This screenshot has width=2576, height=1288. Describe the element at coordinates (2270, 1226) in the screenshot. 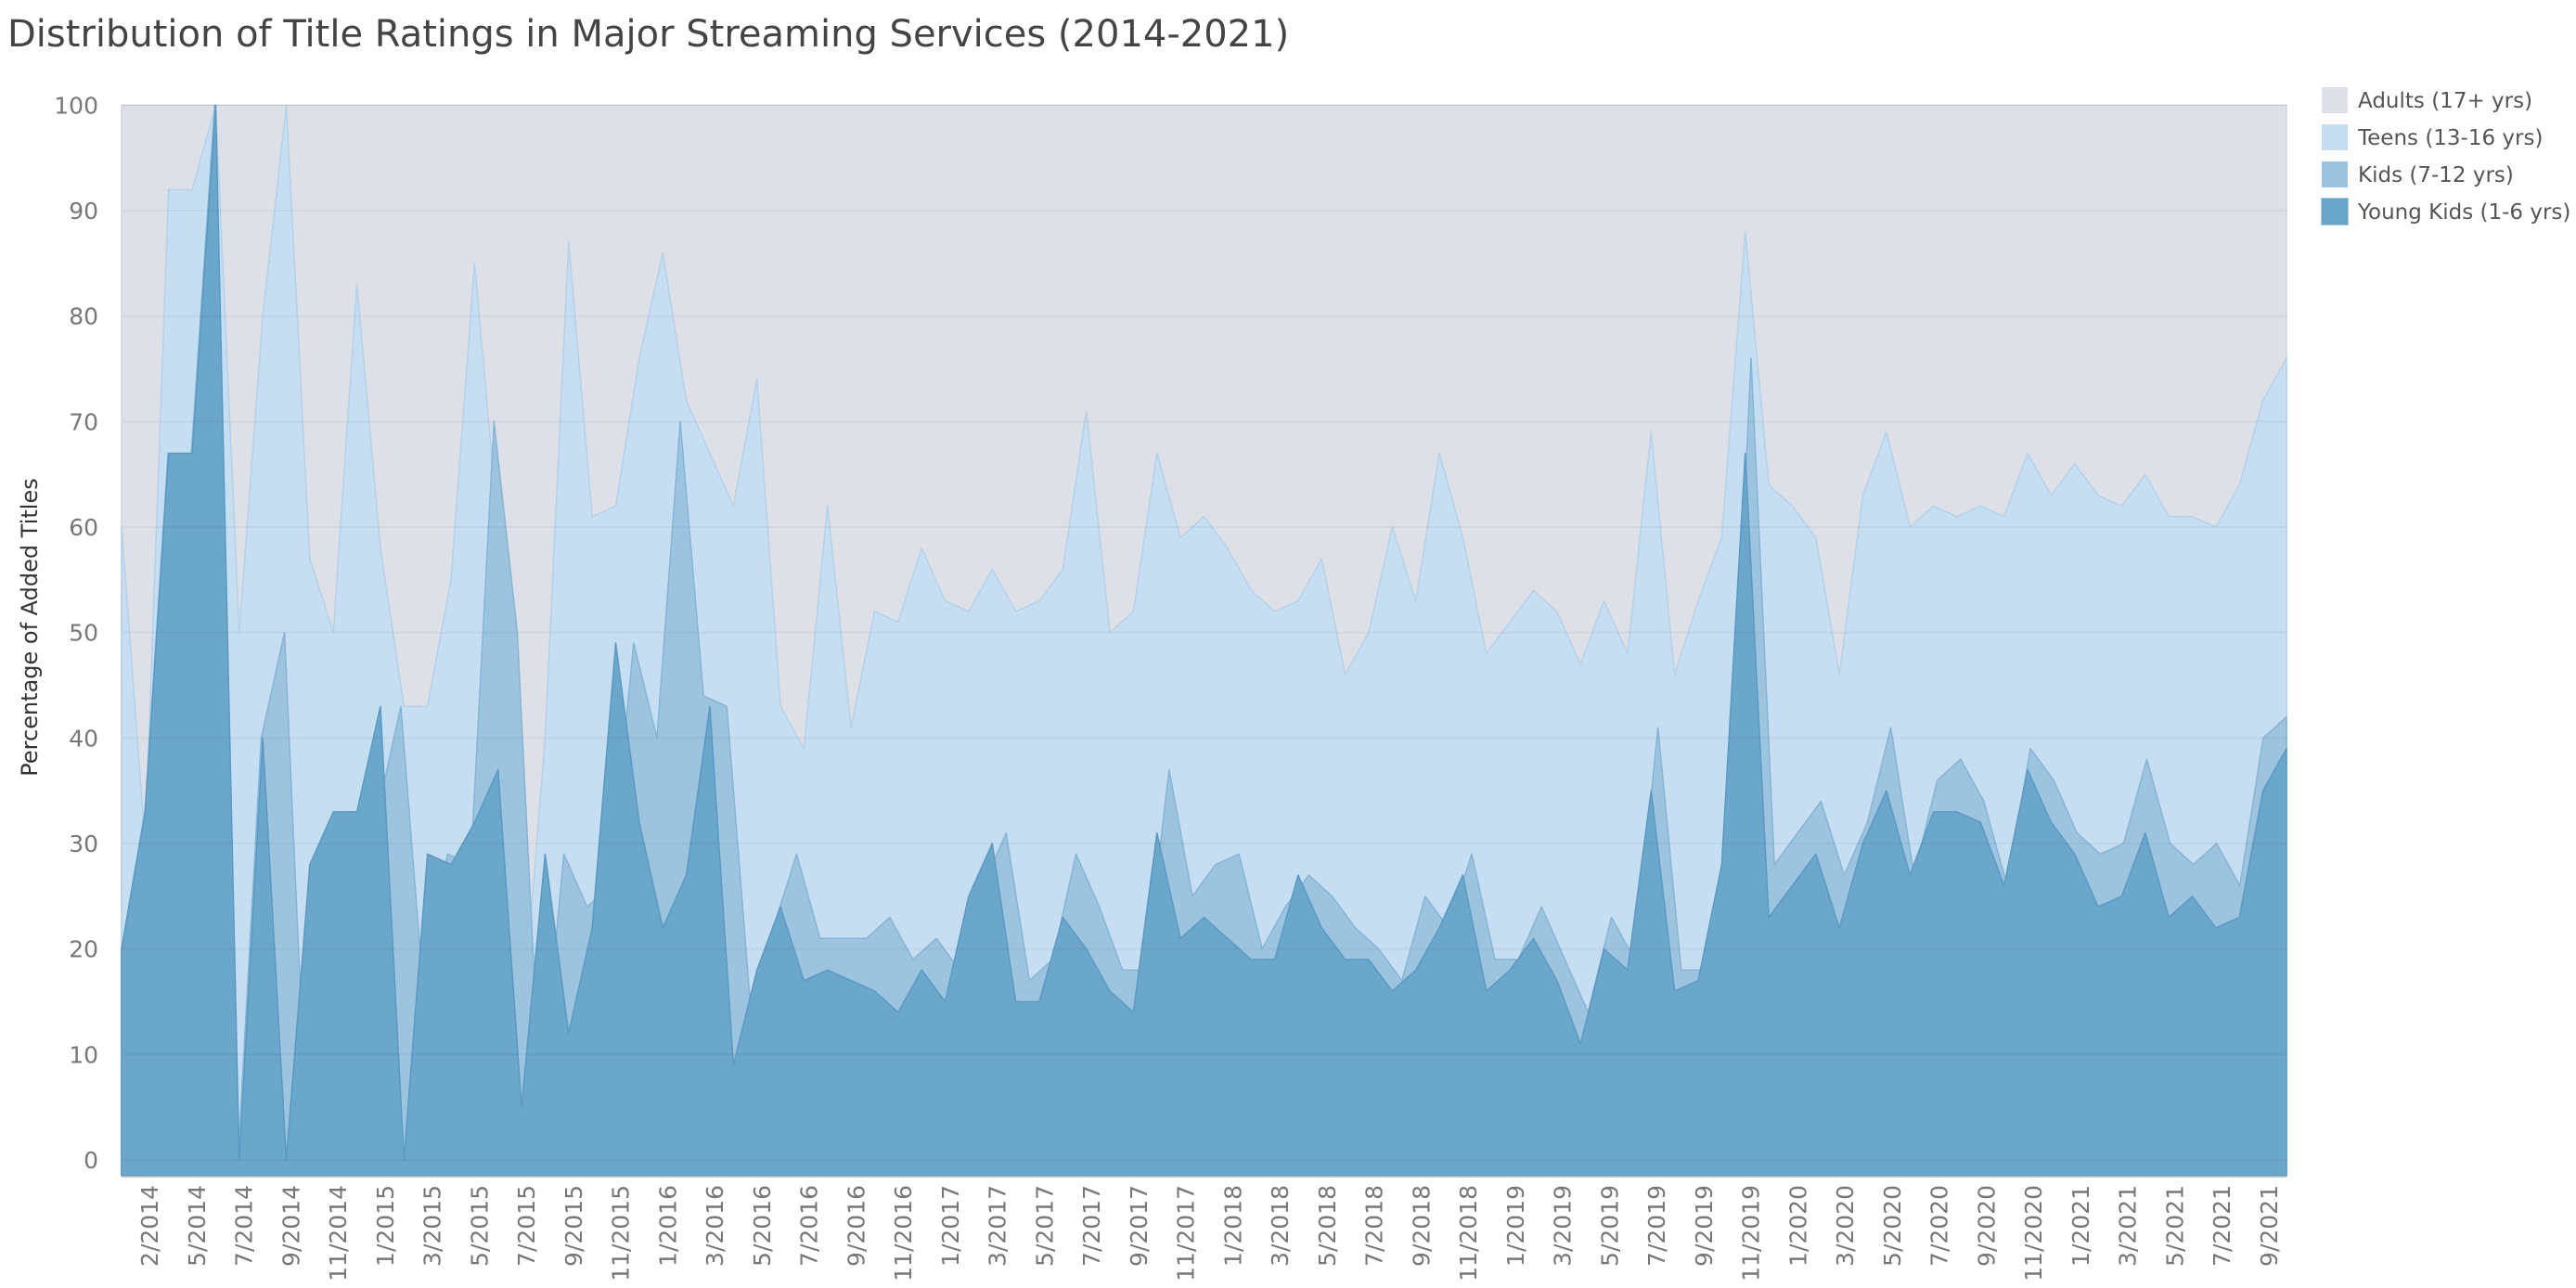

I see `x-tick-label: 9/2021` at that location.